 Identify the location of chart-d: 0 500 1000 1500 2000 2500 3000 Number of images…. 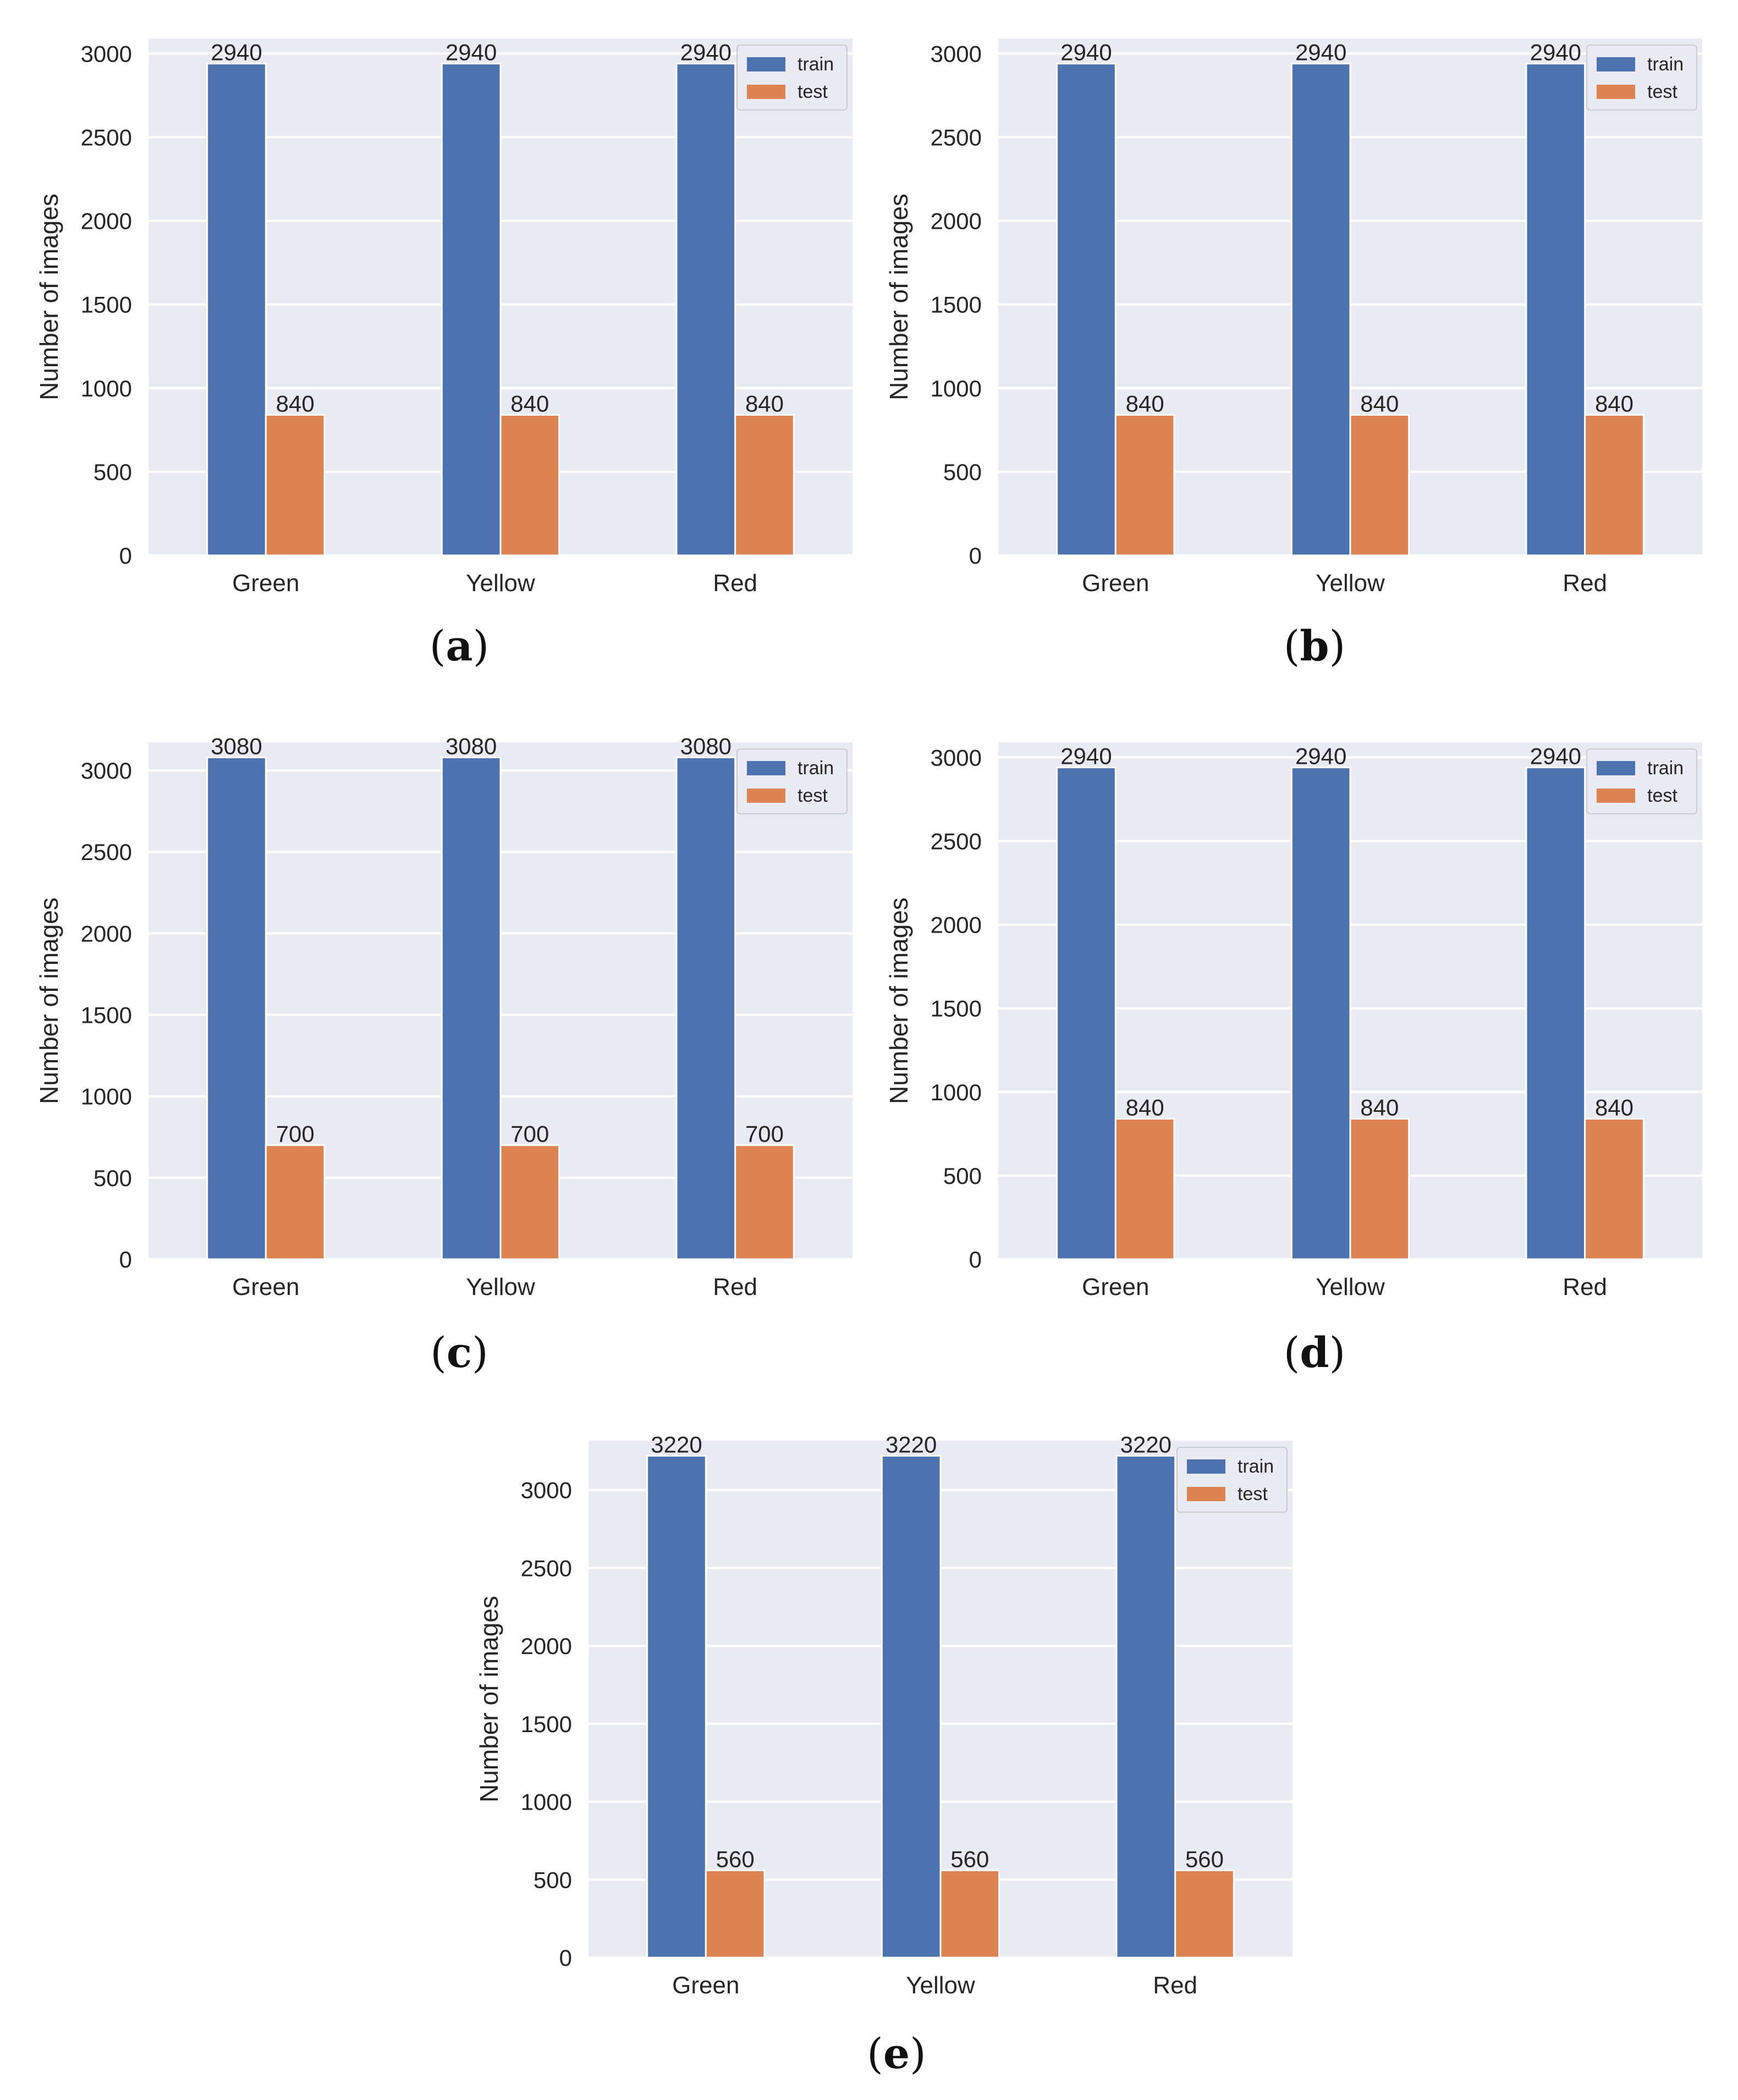
(1293, 1021).